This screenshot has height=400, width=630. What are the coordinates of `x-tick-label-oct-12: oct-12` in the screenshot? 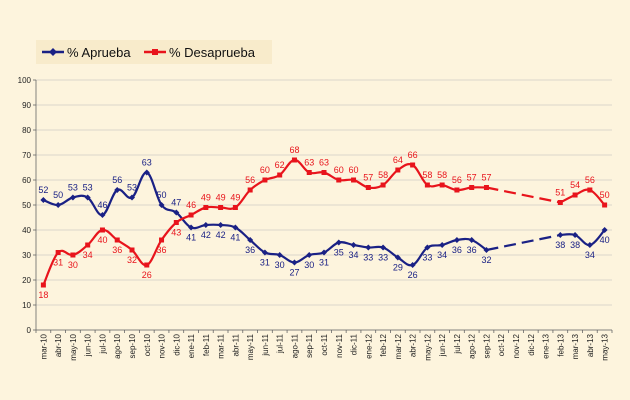 It's located at (501, 344).